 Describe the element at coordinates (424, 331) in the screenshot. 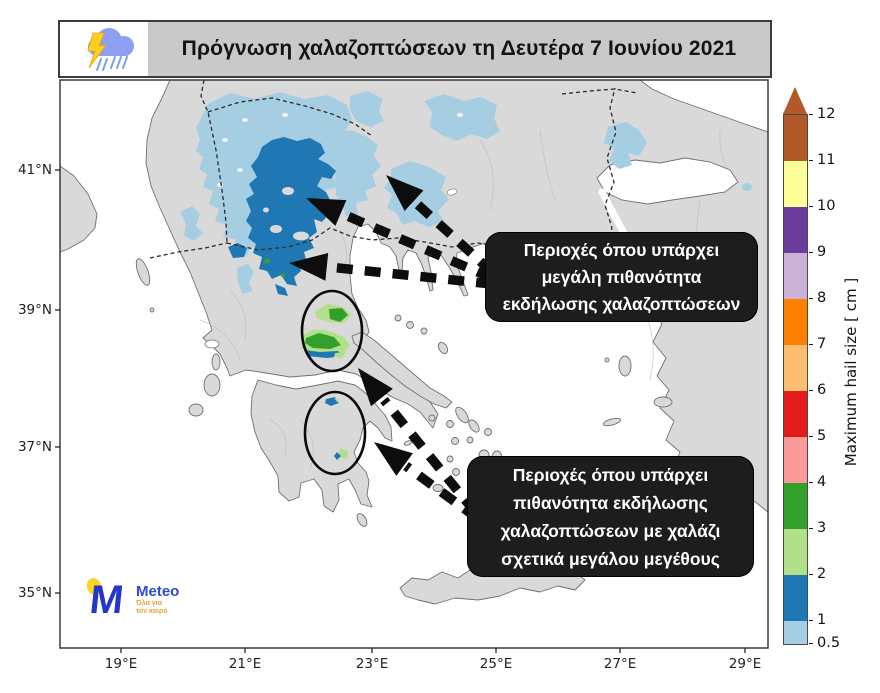

I see `island-alonissos` at that location.